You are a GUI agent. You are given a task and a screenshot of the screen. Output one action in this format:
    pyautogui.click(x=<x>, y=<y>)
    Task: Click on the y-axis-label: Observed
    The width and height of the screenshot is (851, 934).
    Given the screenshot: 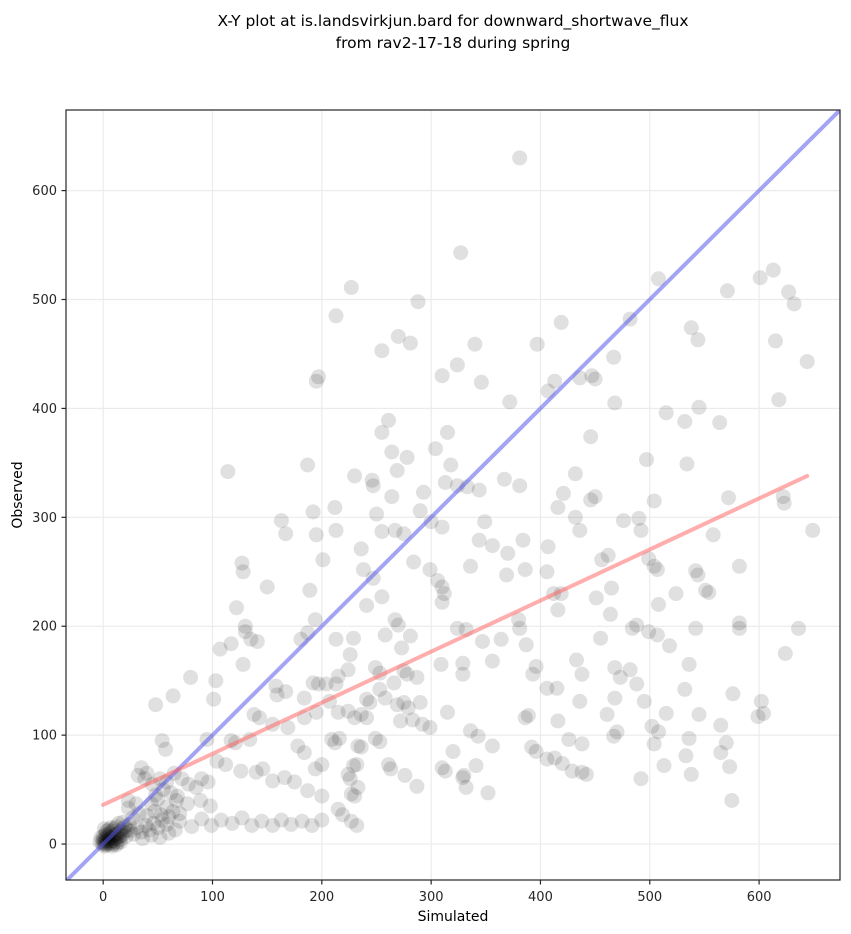 What is the action you would take?
    pyautogui.click(x=18, y=494)
    